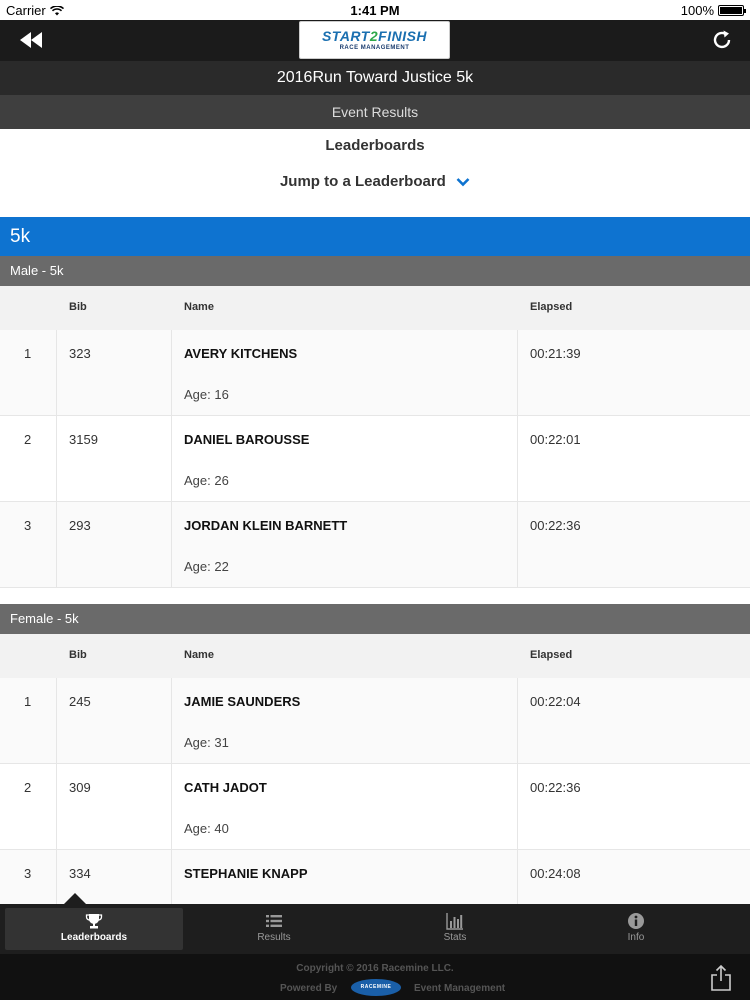  Describe the element at coordinates (463, 182) in the screenshot. I see `chevron-down-icon` at that location.